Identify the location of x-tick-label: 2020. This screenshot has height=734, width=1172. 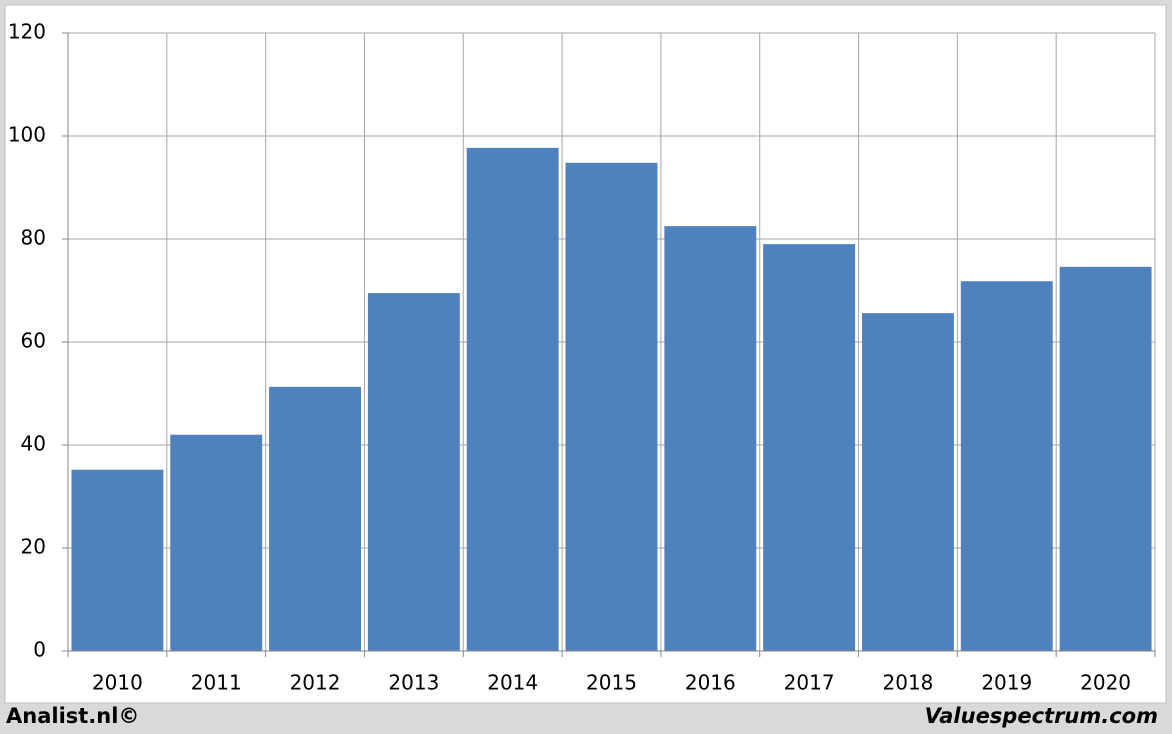
(1105, 683).